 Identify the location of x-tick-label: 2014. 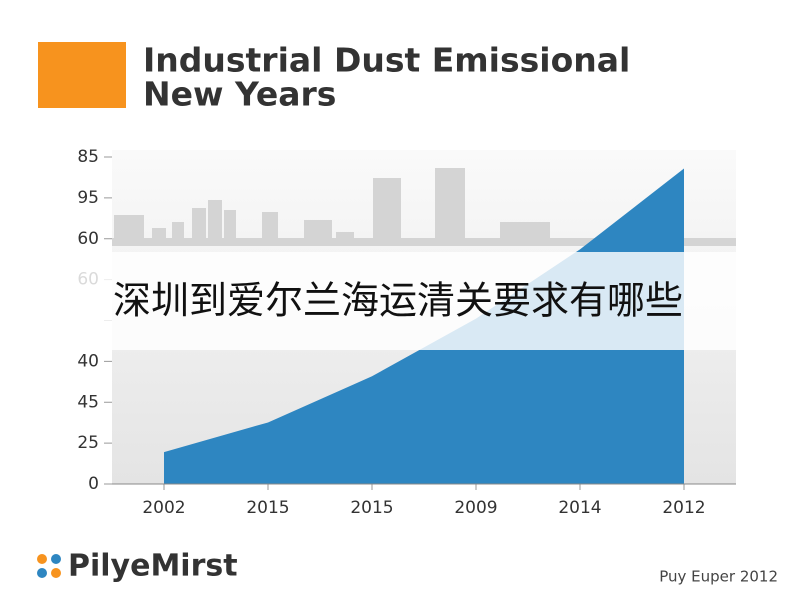
(579, 508).